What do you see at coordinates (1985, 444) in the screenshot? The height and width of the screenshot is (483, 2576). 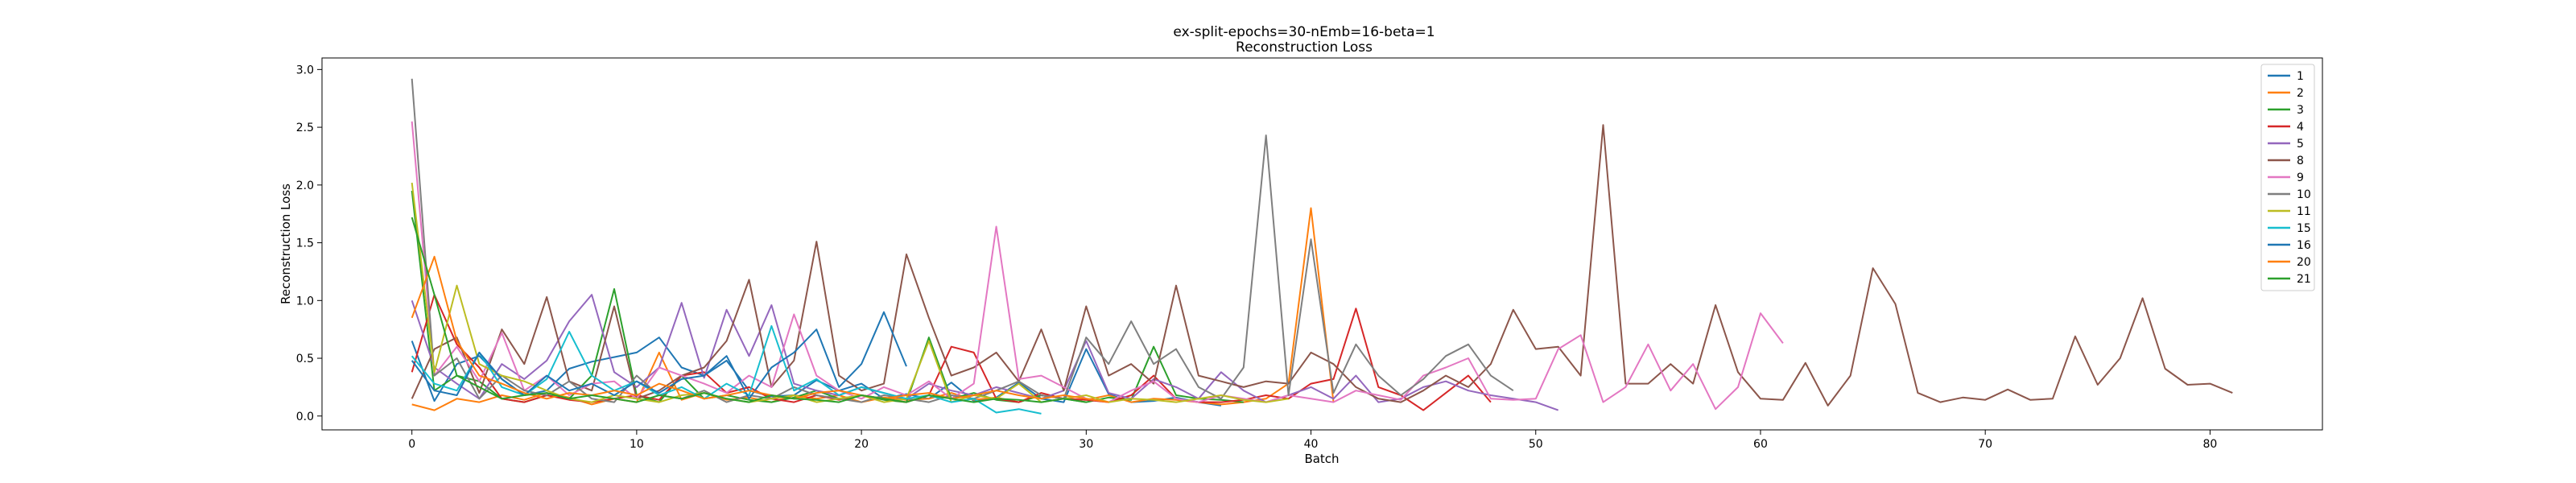 I see `x-tick-label: 70` at bounding box center [1985, 444].